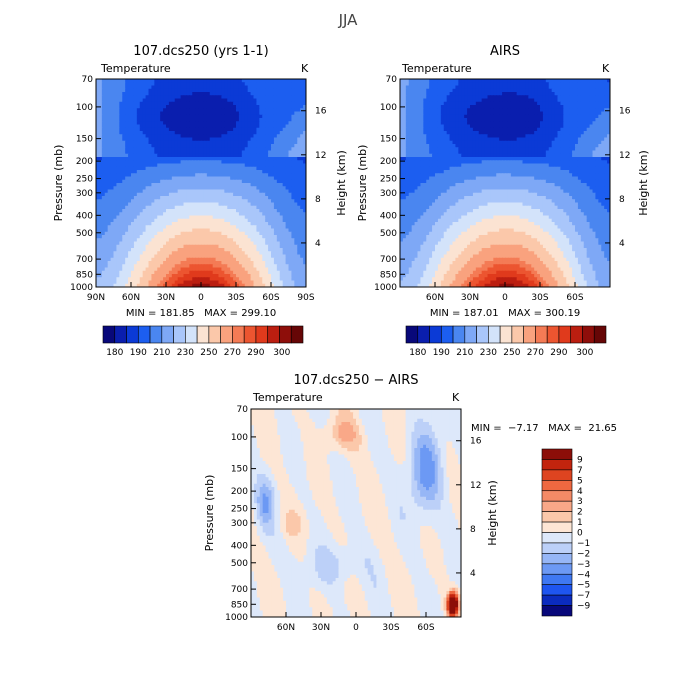  Describe the element at coordinates (226, 334) in the screenshot. I see `colorbar-box` at that location.